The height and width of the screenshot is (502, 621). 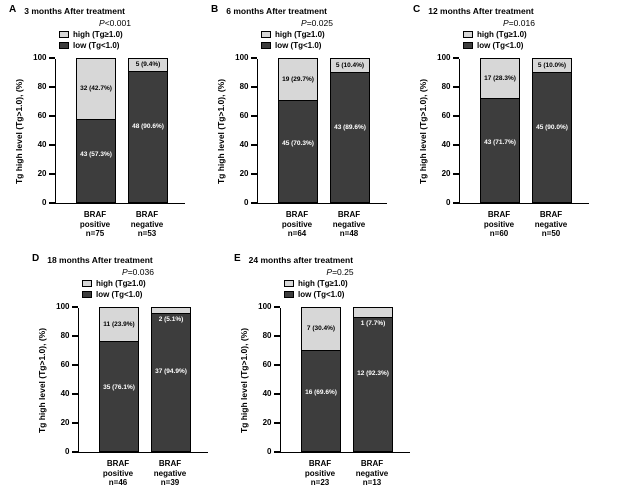 I want to click on panel-title: 12 months After treatment, so click(x=481, y=10).